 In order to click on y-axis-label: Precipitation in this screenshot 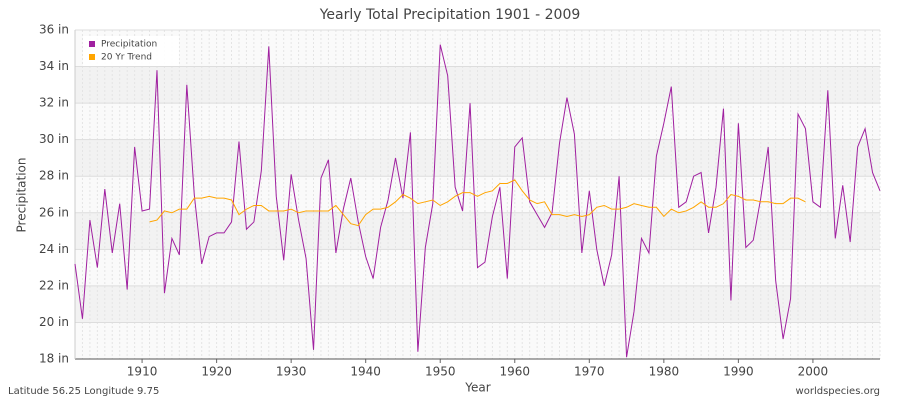, I will do `click(22, 194)`.